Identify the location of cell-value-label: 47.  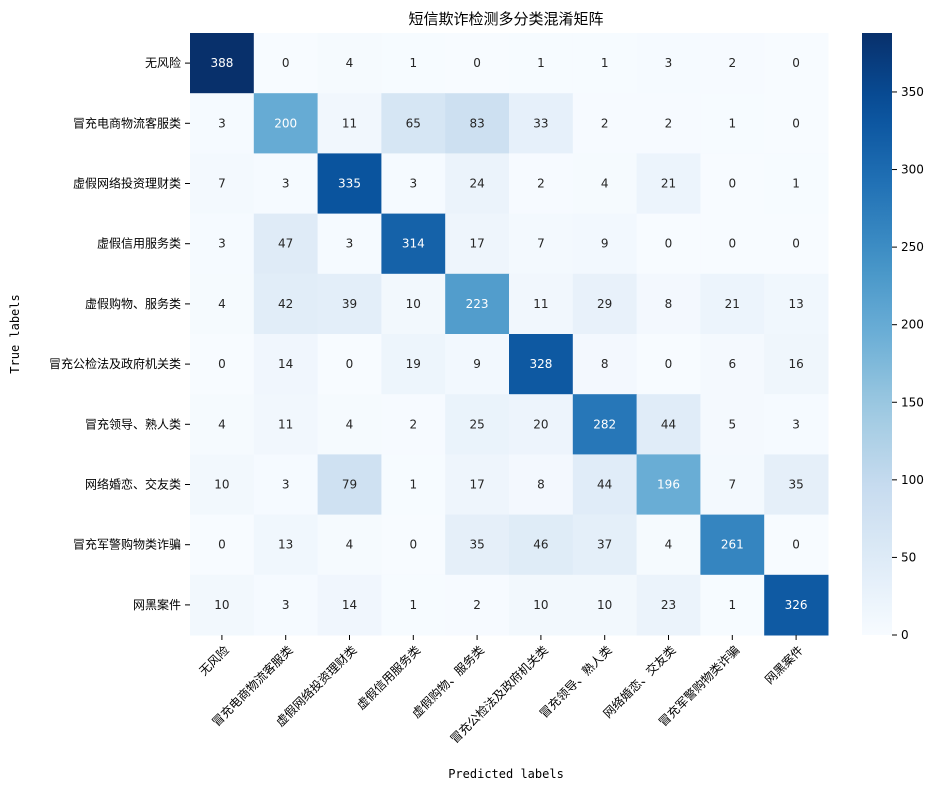
(285, 244).